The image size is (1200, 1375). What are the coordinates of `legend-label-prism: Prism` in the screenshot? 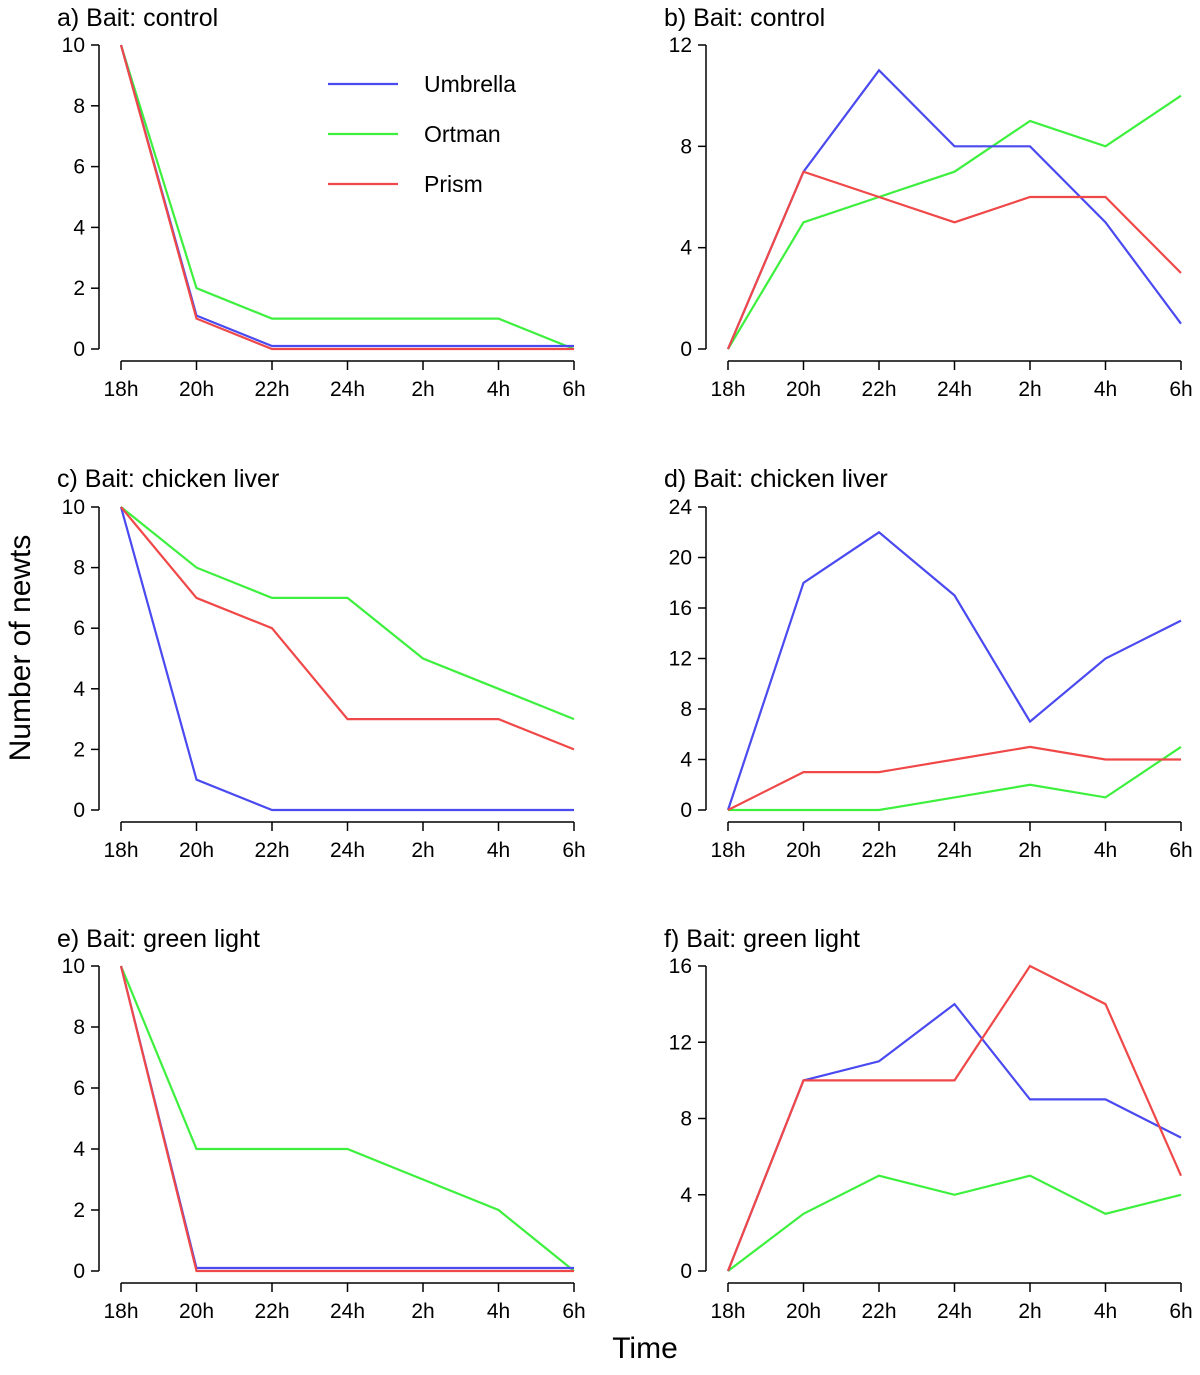 It's located at (453, 184).